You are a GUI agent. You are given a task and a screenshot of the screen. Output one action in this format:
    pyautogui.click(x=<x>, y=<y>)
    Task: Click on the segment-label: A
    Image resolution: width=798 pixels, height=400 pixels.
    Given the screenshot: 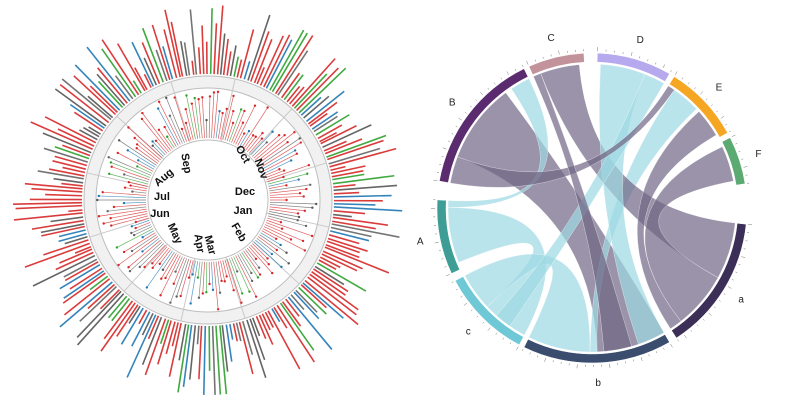 What is the action you would take?
    pyautogui.click(x=420, y=241)
    